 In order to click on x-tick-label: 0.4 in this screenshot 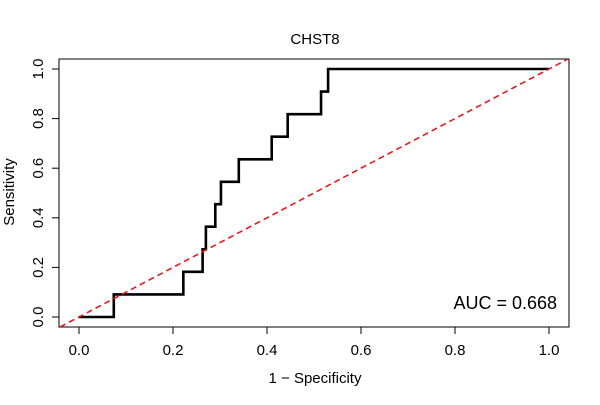, I will do `click(267, 350)`.